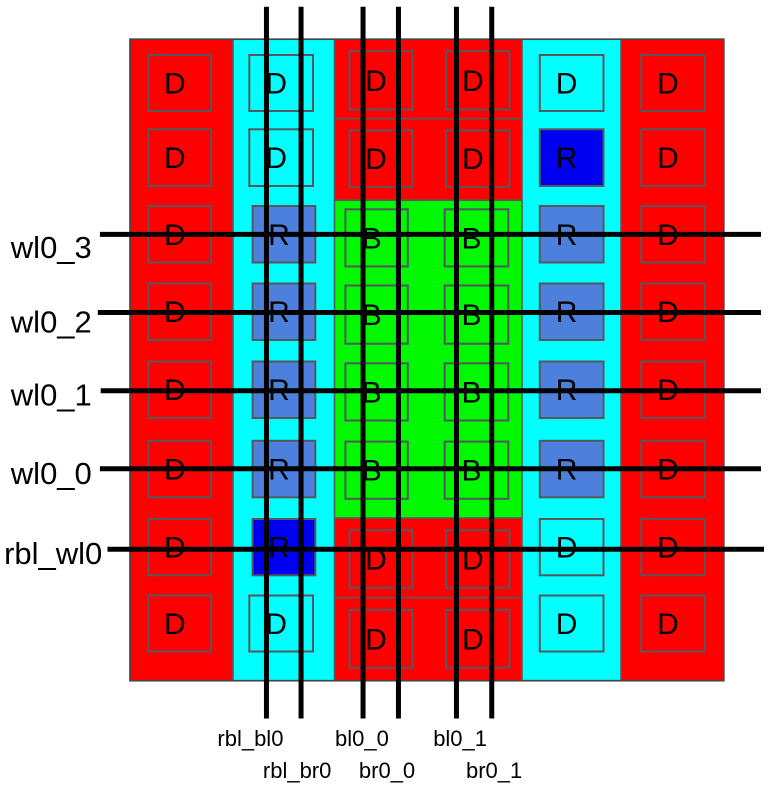  What do you see at coordinates (53, 553) in the screenshot?
I see `svg-text: rbl_wl0` at bounding box center [53, 553].